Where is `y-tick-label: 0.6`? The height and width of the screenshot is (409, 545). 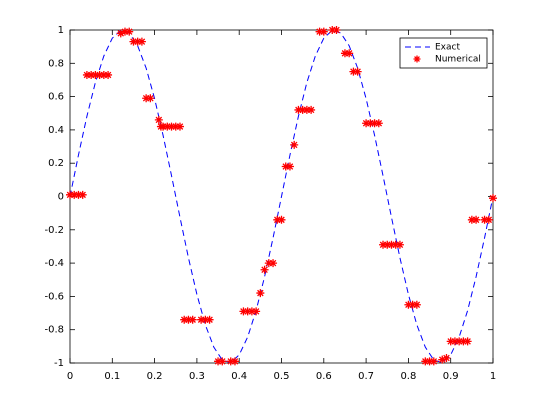 y-tick-label: 0.6 is located at coordinates (56, 97).